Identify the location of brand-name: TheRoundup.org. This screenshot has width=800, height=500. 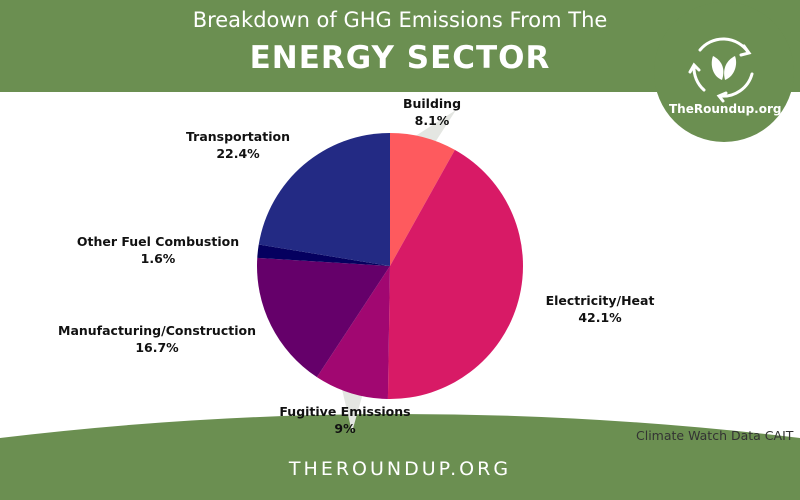
(725, 109).